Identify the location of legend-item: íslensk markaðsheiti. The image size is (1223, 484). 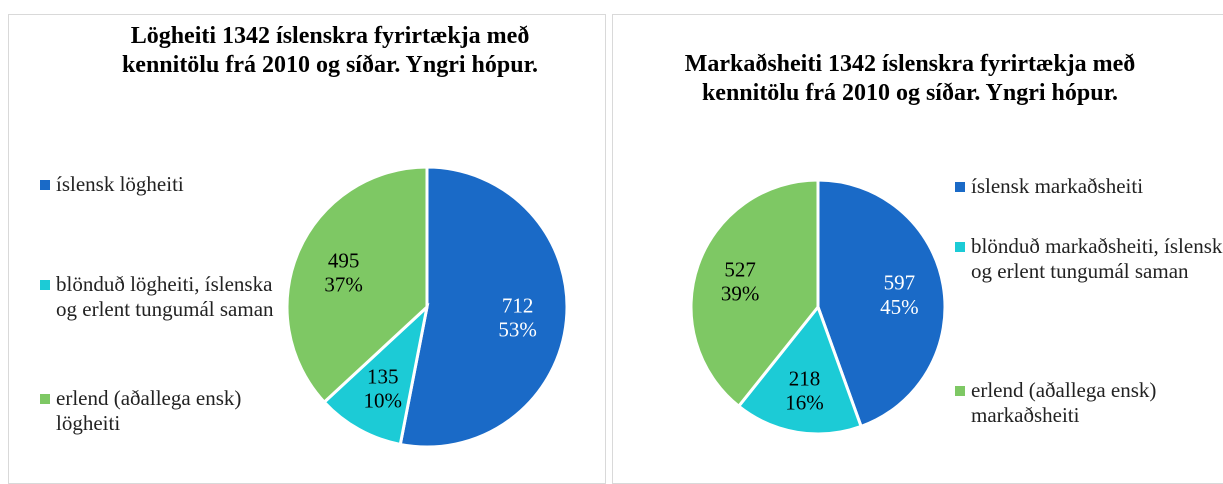
(1089, 186).